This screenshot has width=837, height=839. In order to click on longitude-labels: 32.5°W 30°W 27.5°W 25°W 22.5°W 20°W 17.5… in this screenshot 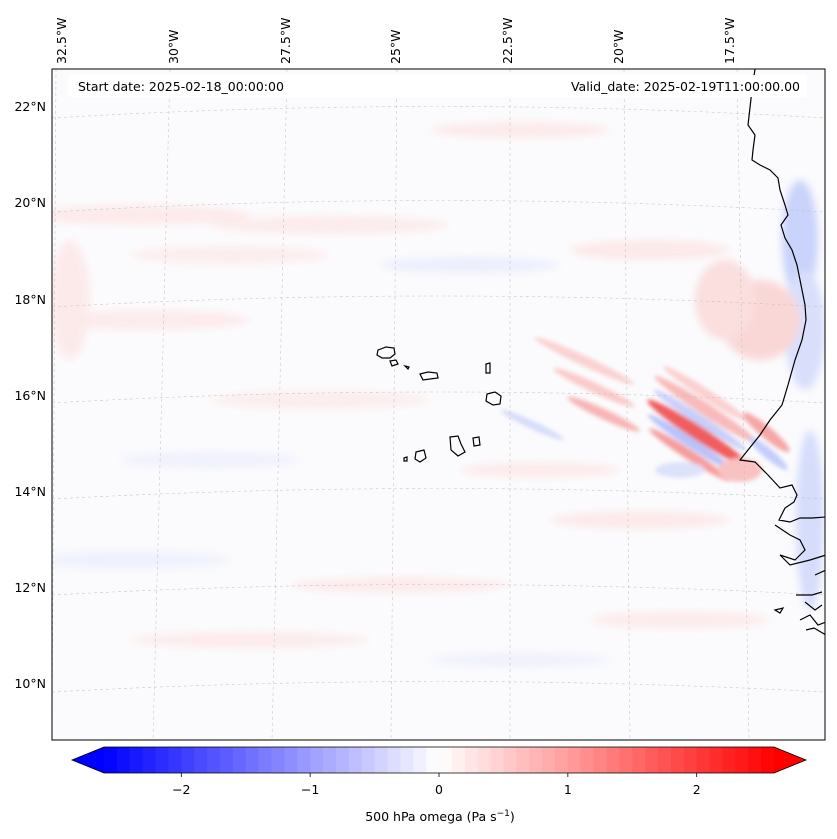, I will do `click(395, 41)`.